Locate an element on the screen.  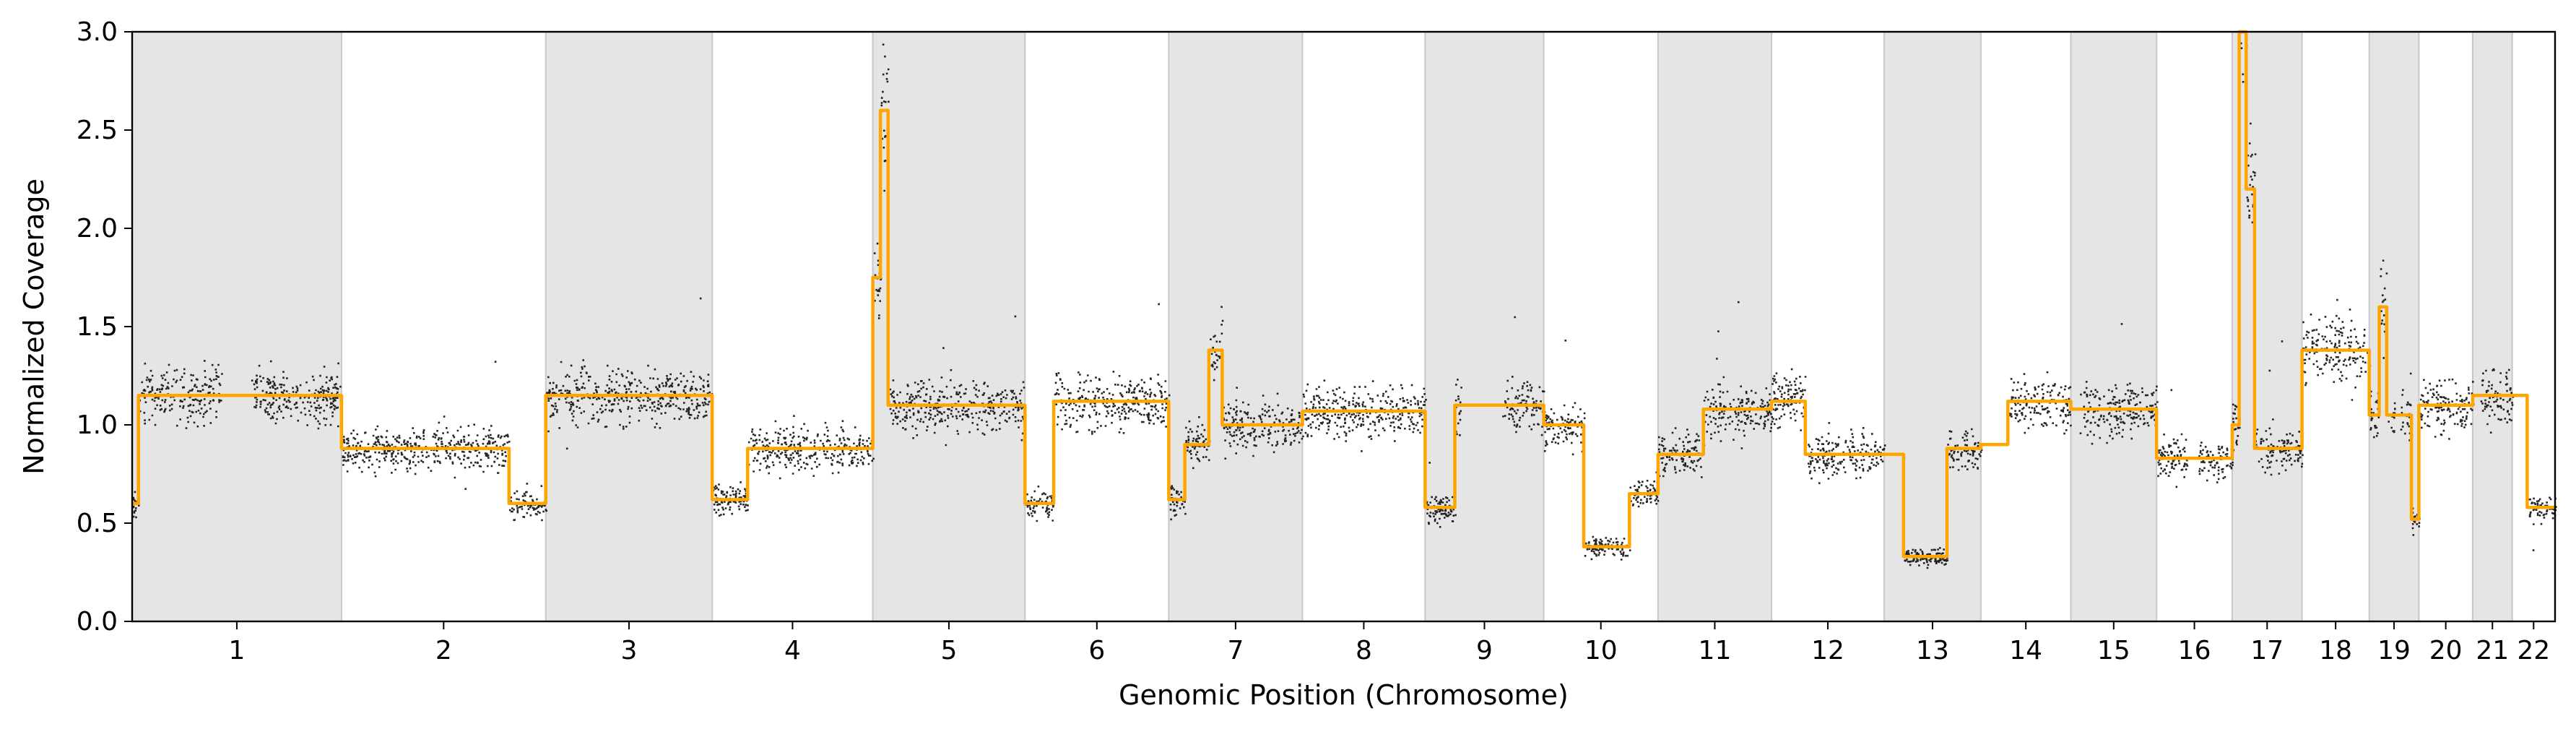
x-tick-label: 21 is located at coordinates (2492, 650).